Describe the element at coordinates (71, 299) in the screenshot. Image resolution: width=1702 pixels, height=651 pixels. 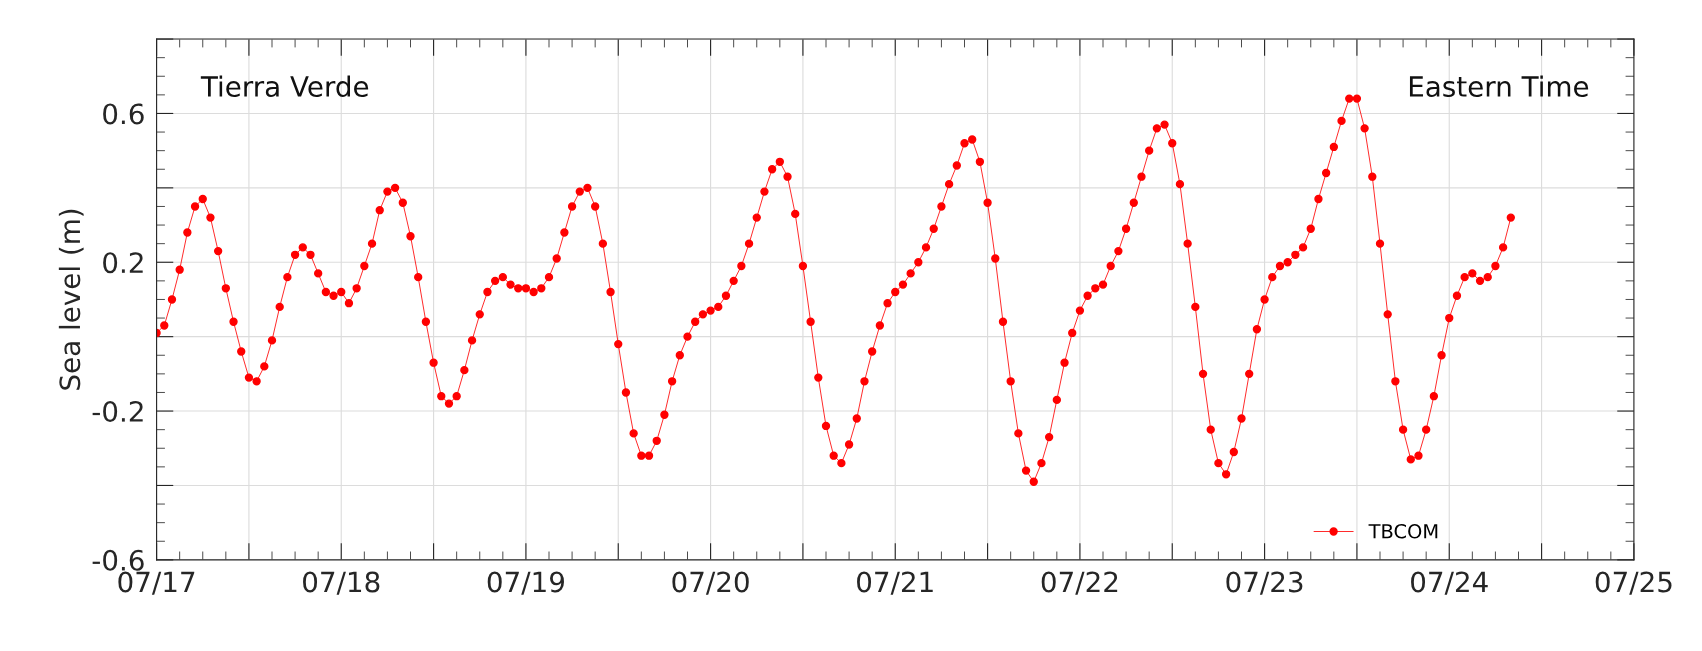
I see `y-axis-title: Sea level (m)` at that location.